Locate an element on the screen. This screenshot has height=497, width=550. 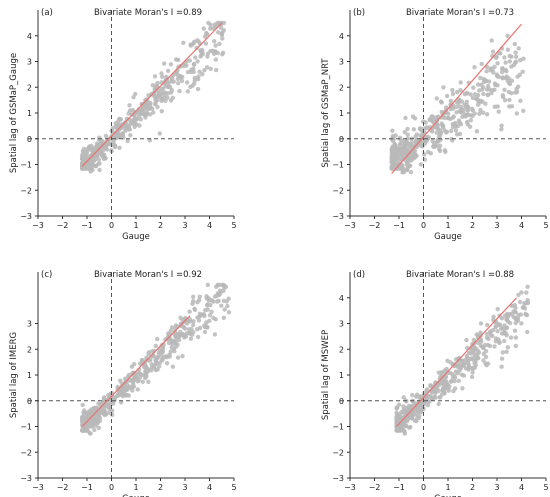
x-tick-label: 0 is located at coordinates (111, 225).